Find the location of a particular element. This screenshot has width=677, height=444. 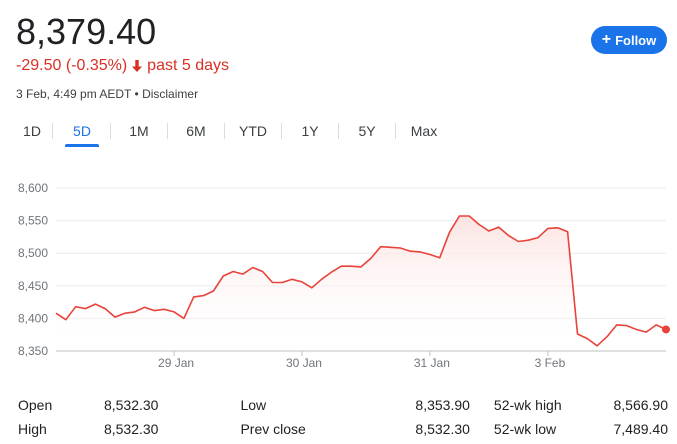

tab-5d: 5D is located at coordinates (82, 132).